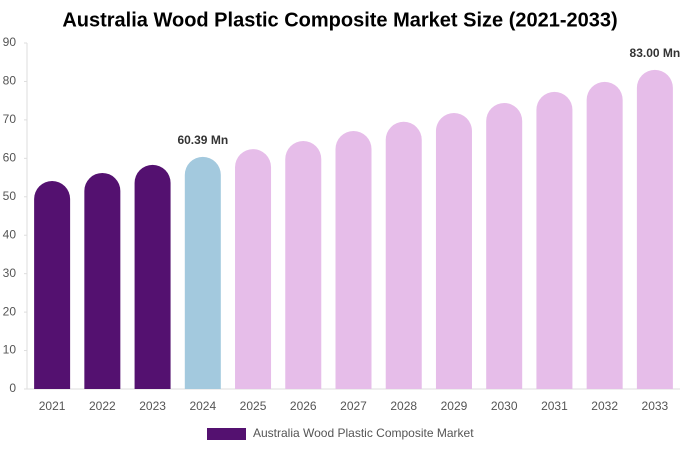 The height and width of the screenshot is (450, 680). I want to click on y-tick-label: 0, so click(12, 388).